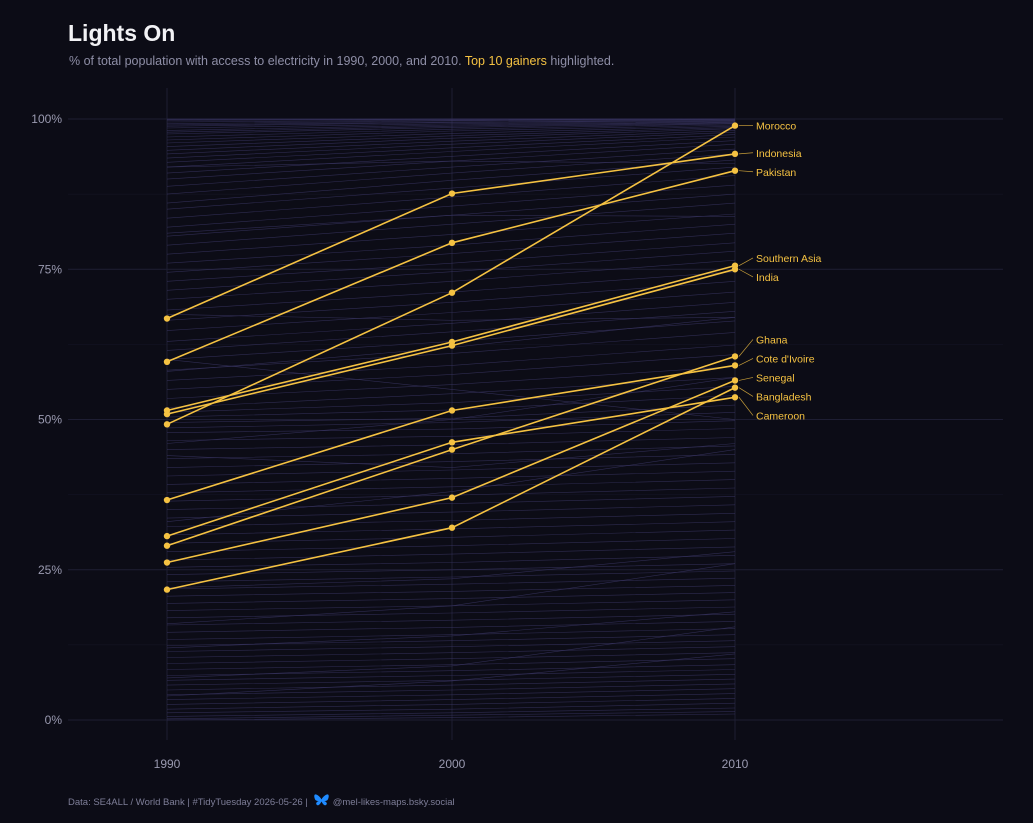 Image resolution: width=1033 pixels, height=823 pixels. I want to click on y-tick-label: 0%, so click(54, 720).